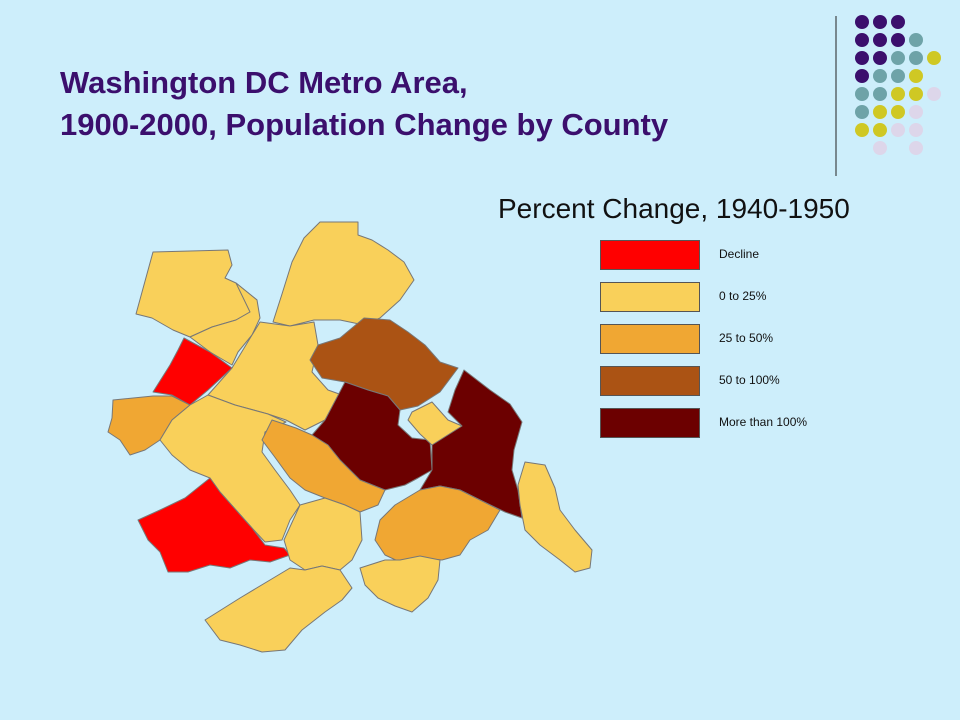 The width and height of the screenshot is (960, 720). I want to click on county-central-west, so click(275, 376).